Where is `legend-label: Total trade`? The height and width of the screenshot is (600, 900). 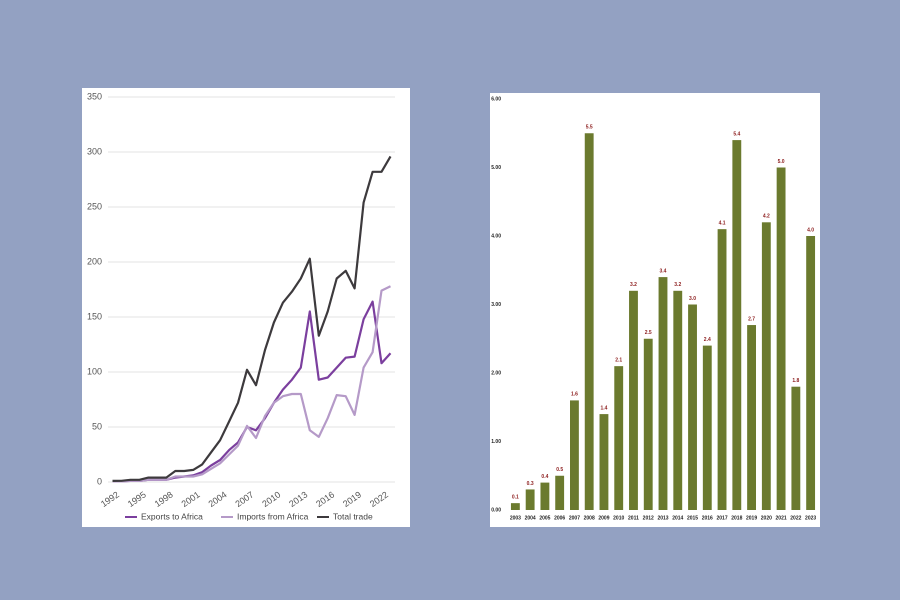 legend-label: Total trade is located at coordinates (353, 516).